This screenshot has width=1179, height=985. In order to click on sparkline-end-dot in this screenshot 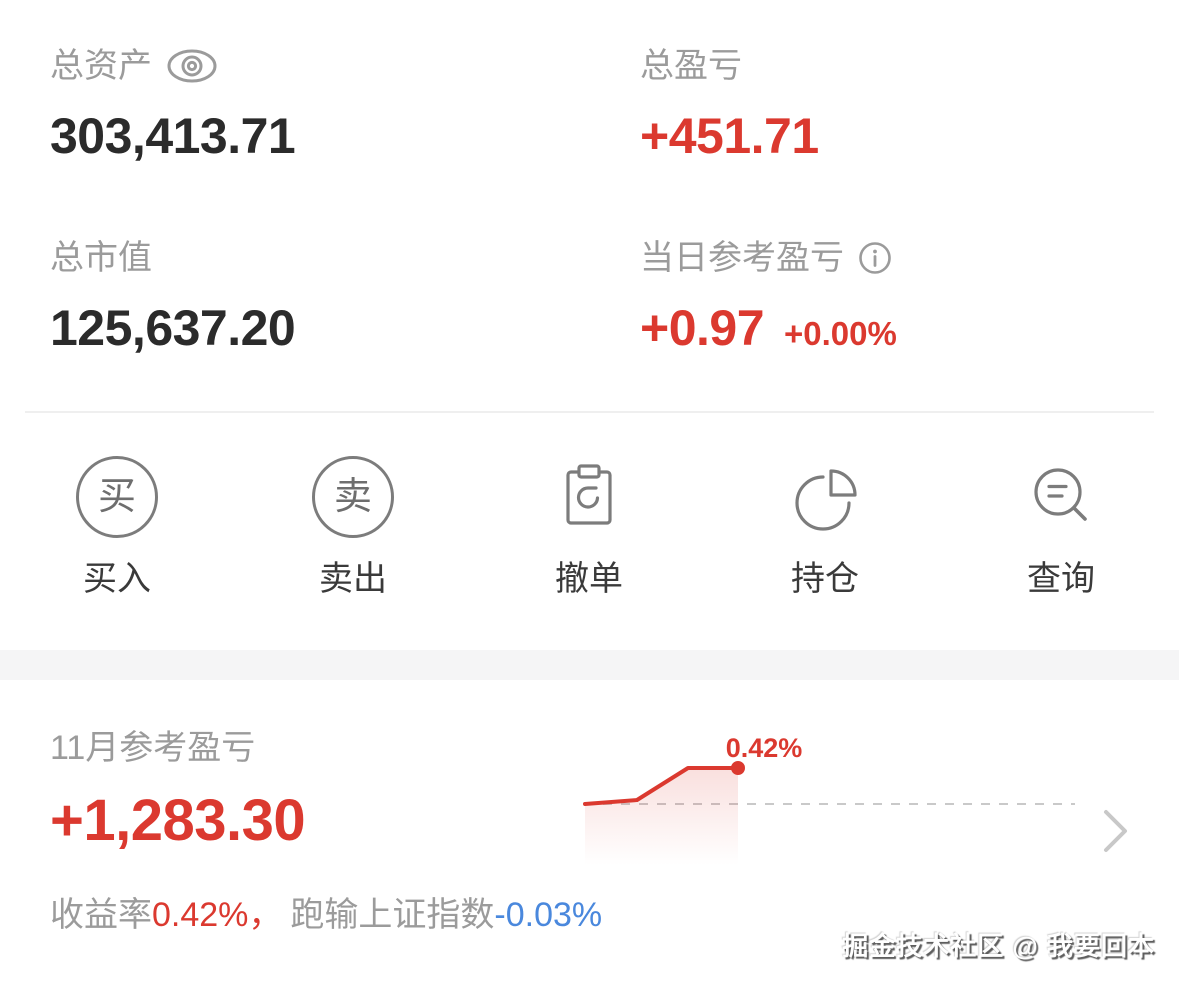, I will do `click(738, 768)`.